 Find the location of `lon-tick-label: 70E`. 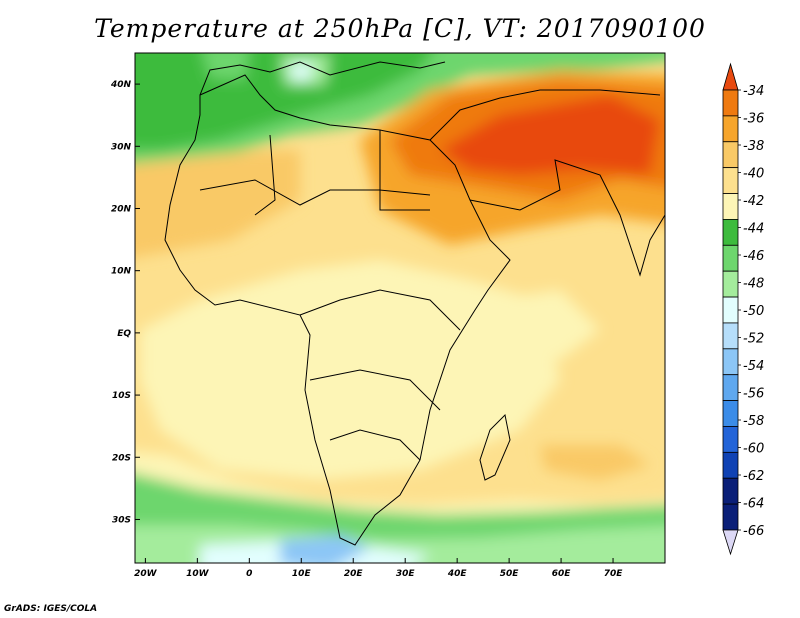

lon-tick-label: 70E is located at coordinates (614, 574).